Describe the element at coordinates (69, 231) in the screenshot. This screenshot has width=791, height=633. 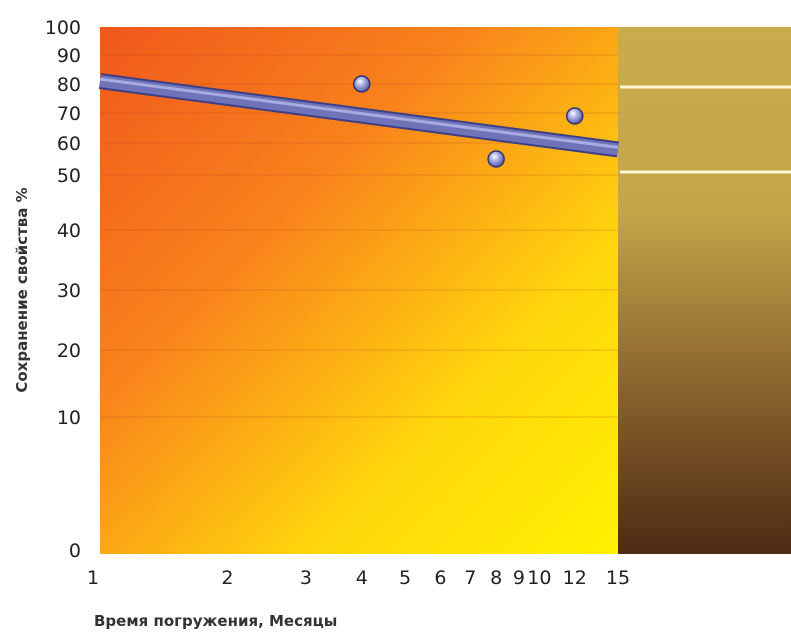
I see `y-tick-label: 40` at that location.